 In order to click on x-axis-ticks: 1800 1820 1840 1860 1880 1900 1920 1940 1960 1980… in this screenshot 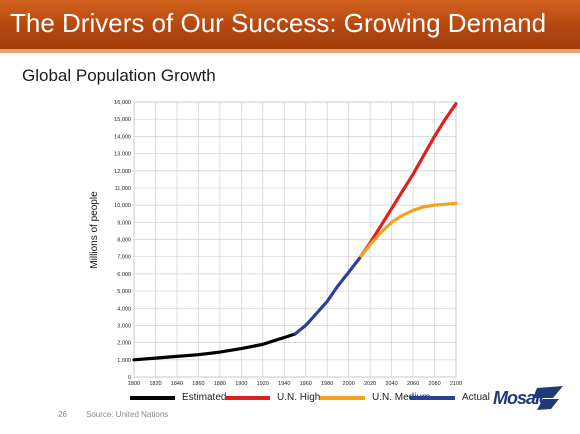, I will do `click(295, 384)`.